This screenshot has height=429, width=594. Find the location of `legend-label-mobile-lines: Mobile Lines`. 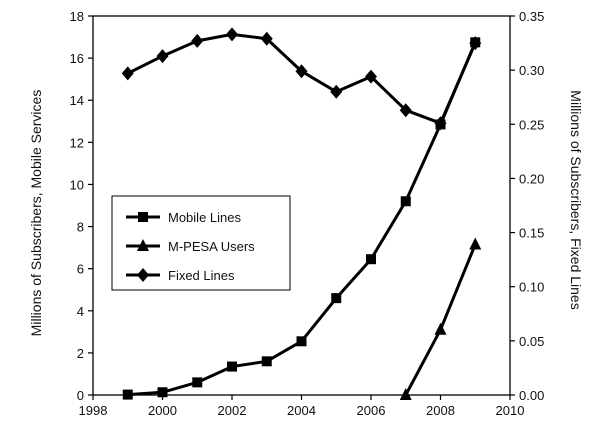

legend-label-mobile-lines: Mobile Lines is located at coordinates (204, 217).